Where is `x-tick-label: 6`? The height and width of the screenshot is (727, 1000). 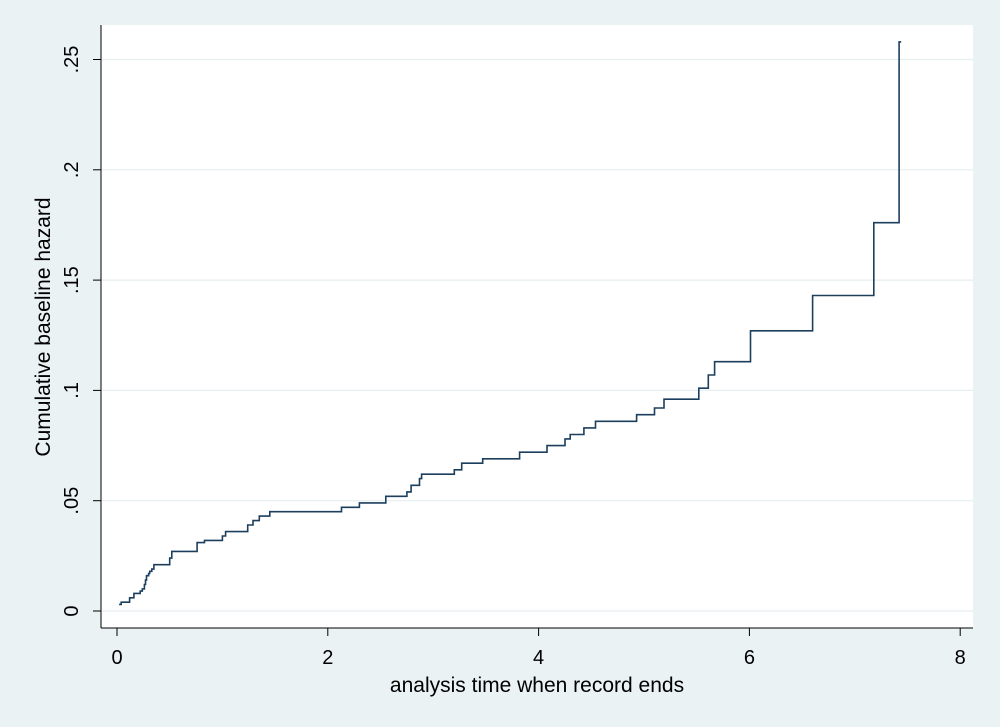
x-tick-label: 6 is located at coordinates (749, 658).